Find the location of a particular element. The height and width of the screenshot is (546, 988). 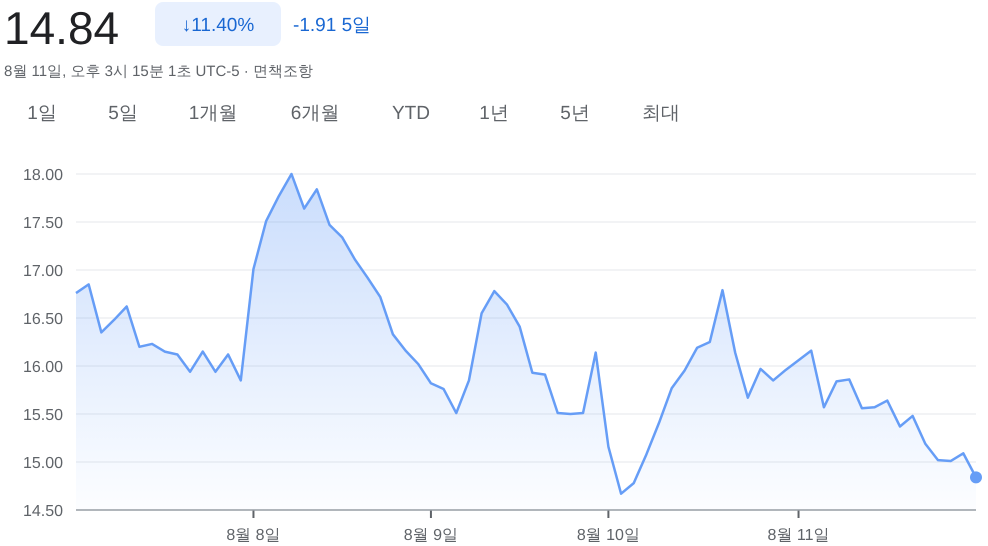

y-tick-label: 16.50 is located at coordinates (43, 319).